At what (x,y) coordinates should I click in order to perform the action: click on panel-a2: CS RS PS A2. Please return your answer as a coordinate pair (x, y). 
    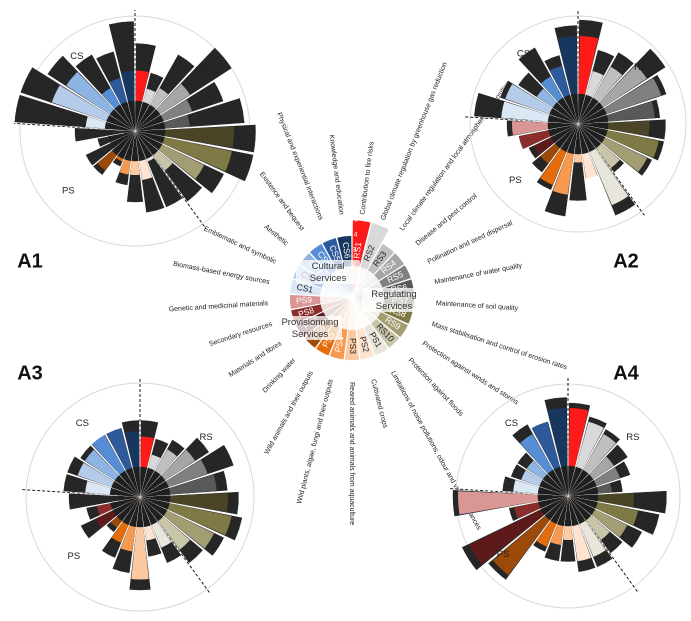
    Looking at the image, I should click on (575, 141).